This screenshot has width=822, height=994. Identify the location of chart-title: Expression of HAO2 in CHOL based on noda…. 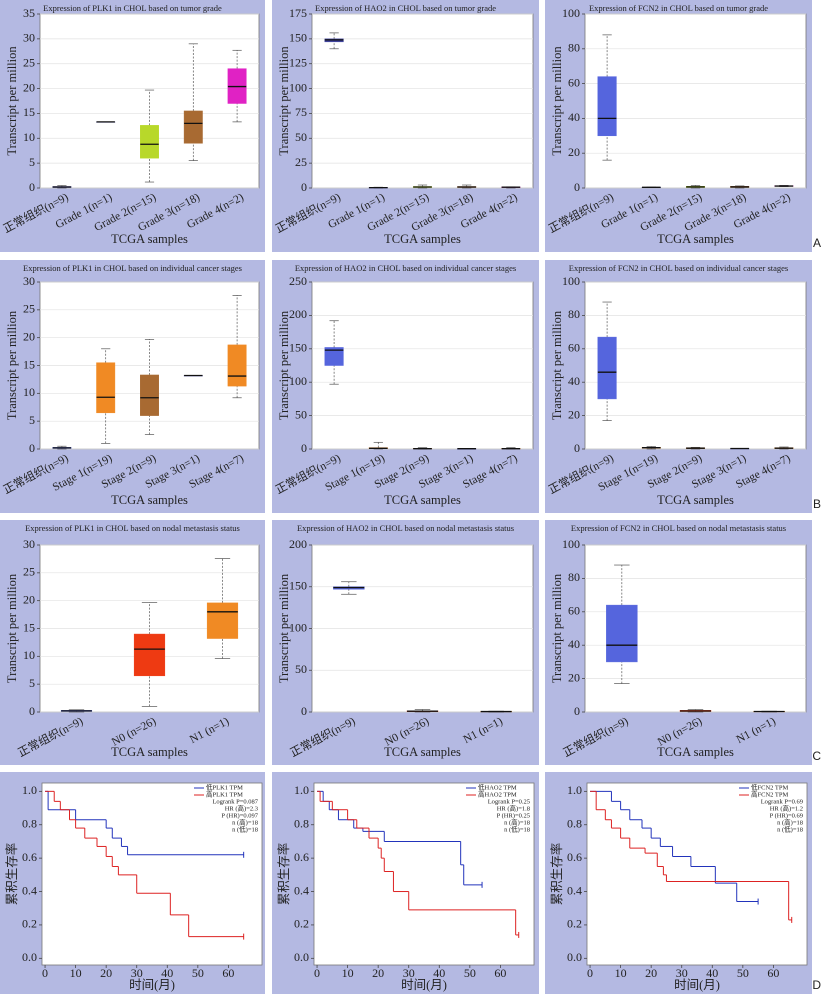
(405, 528).